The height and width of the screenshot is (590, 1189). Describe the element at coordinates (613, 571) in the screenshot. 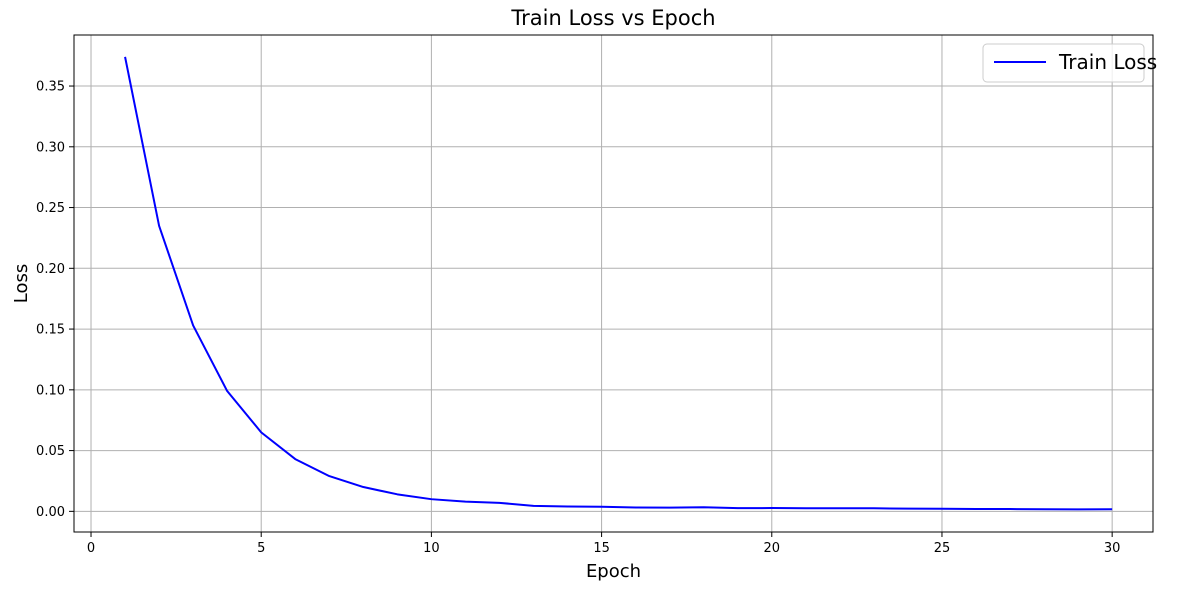

I see `x-axis-label: Epoch` at that location.